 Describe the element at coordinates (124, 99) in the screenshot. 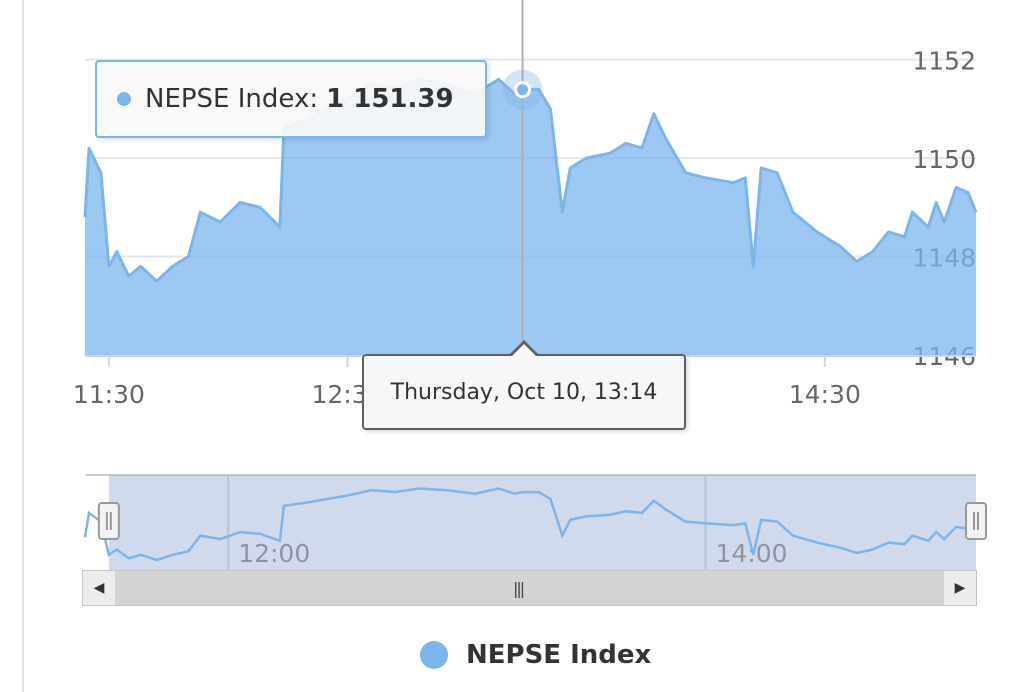

I see `series-marker-dot` at that location.